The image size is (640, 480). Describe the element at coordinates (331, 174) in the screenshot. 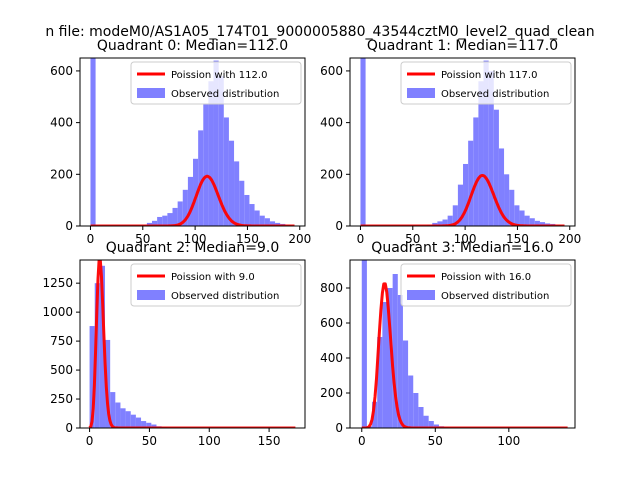

I see `y-tick-label: 200` at that location.